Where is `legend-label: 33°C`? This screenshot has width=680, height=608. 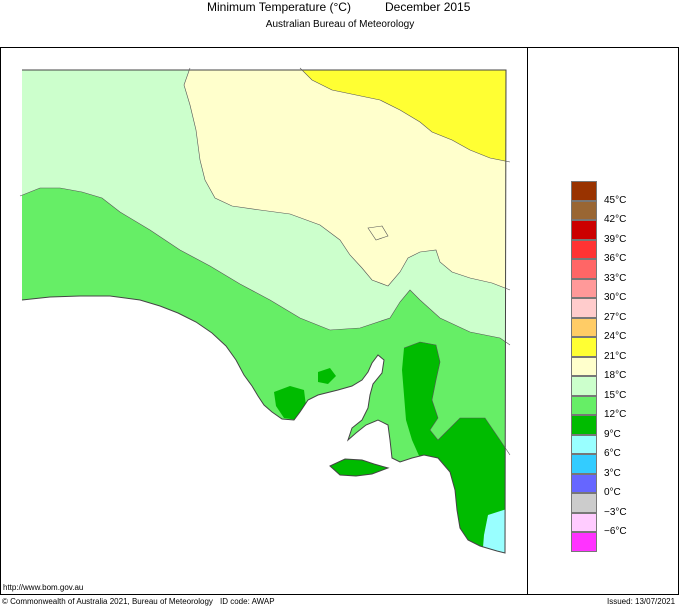 legend-label: 33°C is located at coordinates (615, 278).